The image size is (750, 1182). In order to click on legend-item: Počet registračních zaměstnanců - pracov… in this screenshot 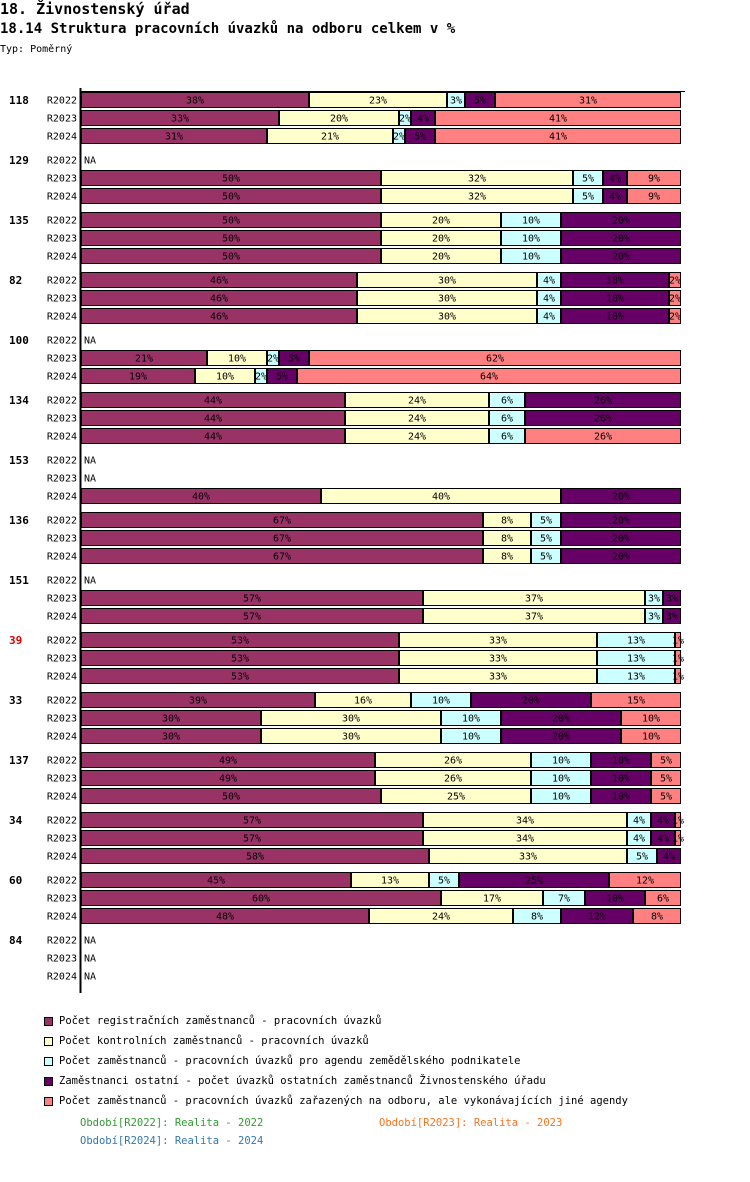, I will do `click(336, 1021)`.